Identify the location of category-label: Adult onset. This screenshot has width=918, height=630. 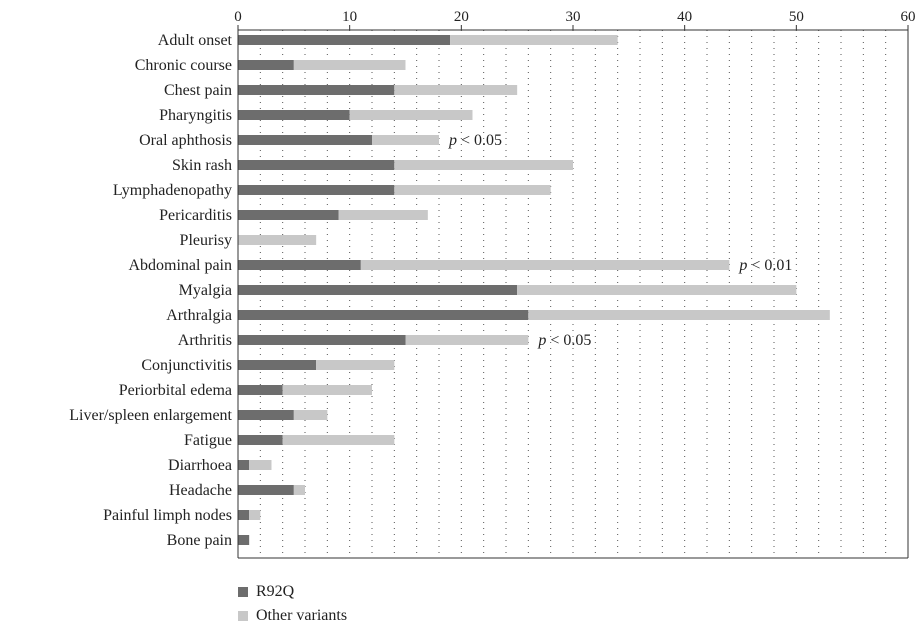
(195, 40).